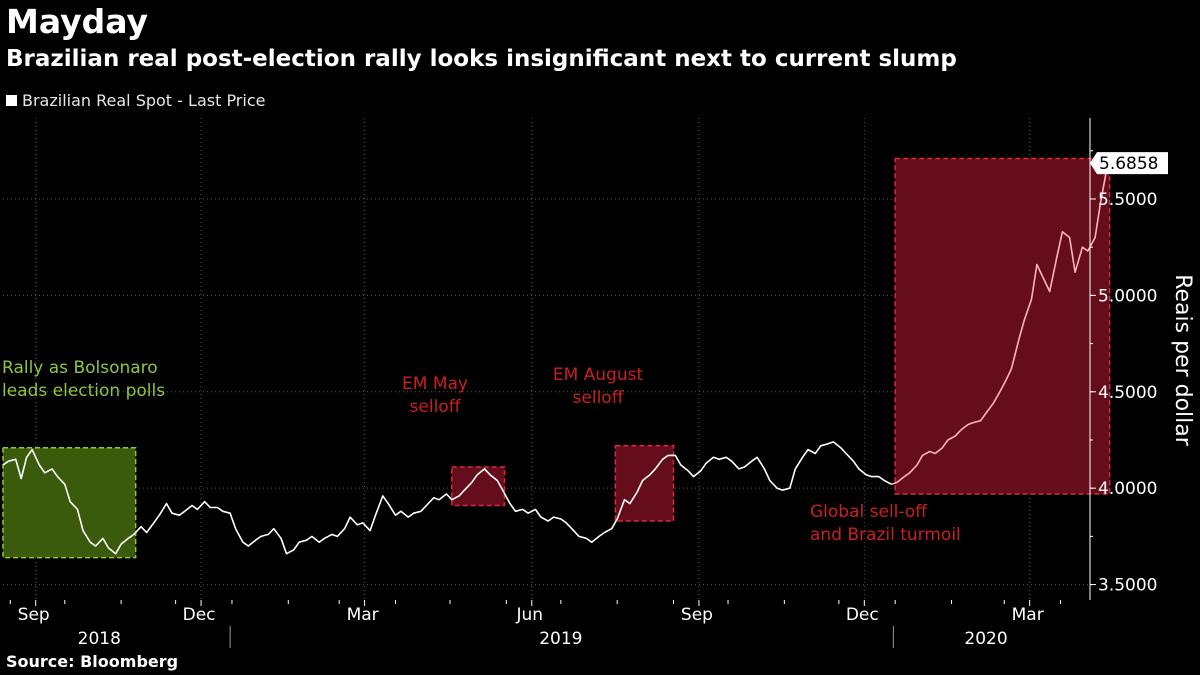 This screenshot has height=675, width=1200. Describe the element at coordinates (1127, 296) in the screenshot. I see `y-tick-label: 5.0000` at that location.